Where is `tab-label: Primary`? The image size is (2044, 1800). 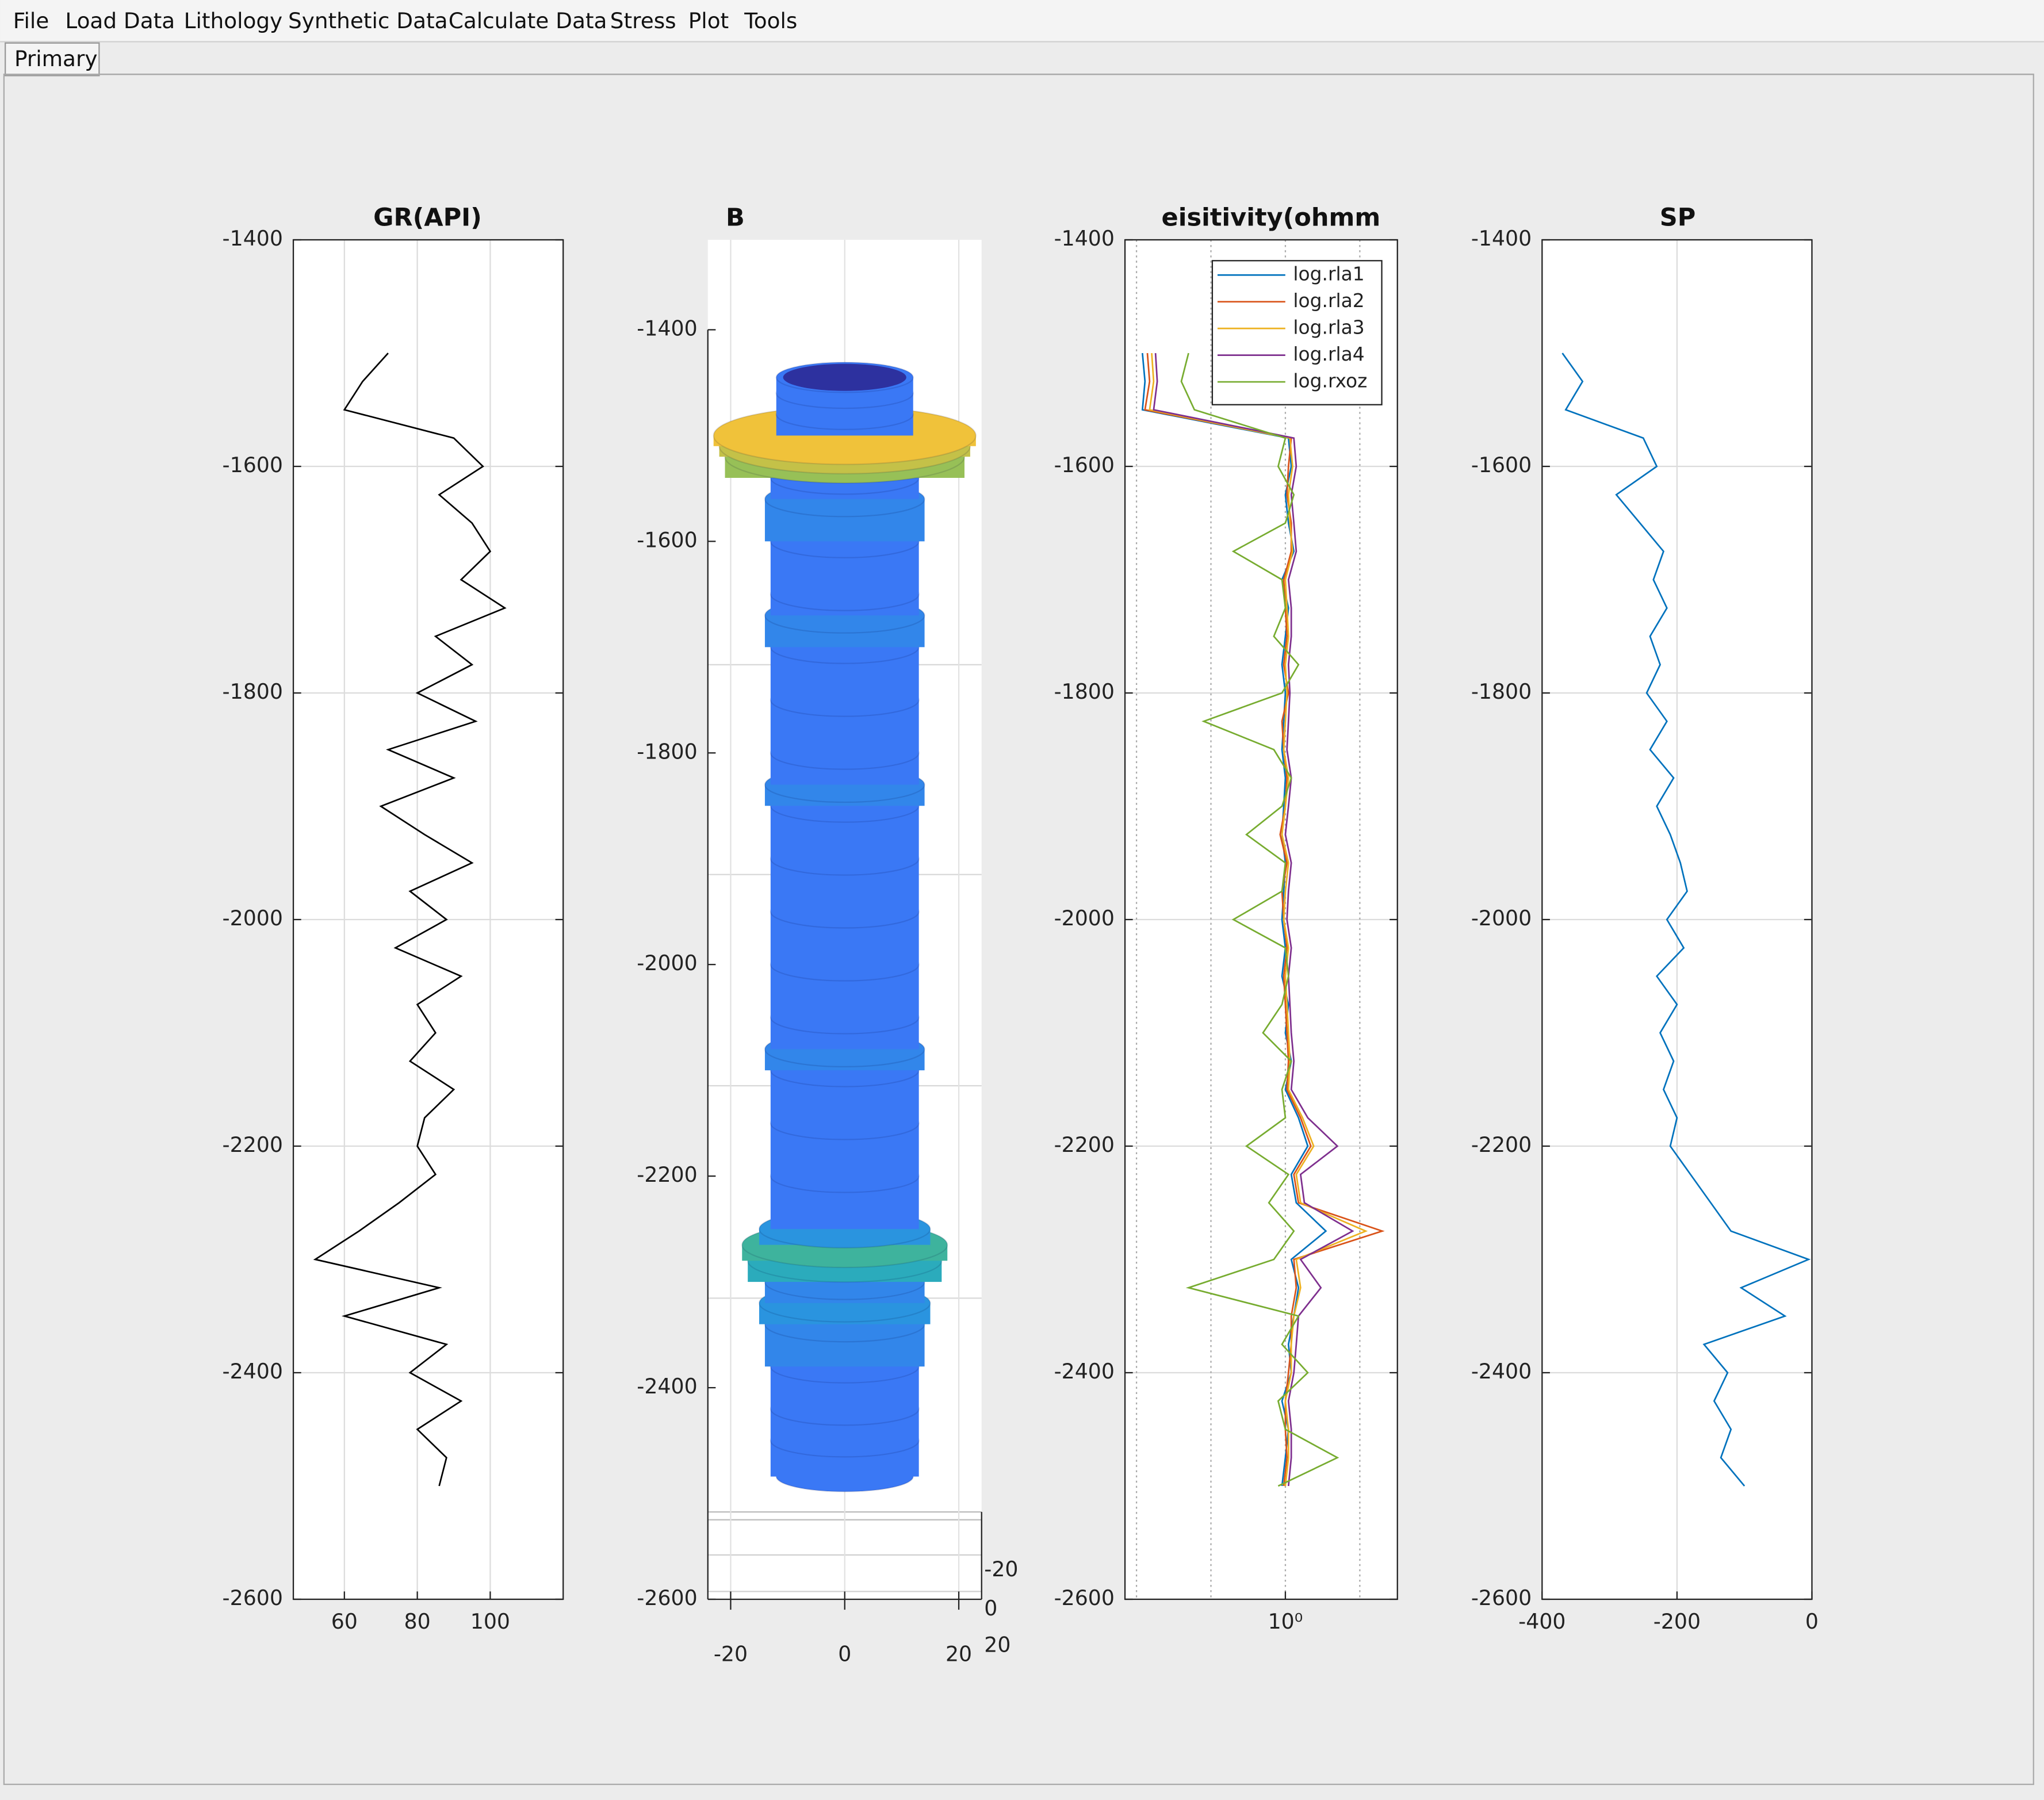 tab-label: Primary is located at coordinates (56, 59).